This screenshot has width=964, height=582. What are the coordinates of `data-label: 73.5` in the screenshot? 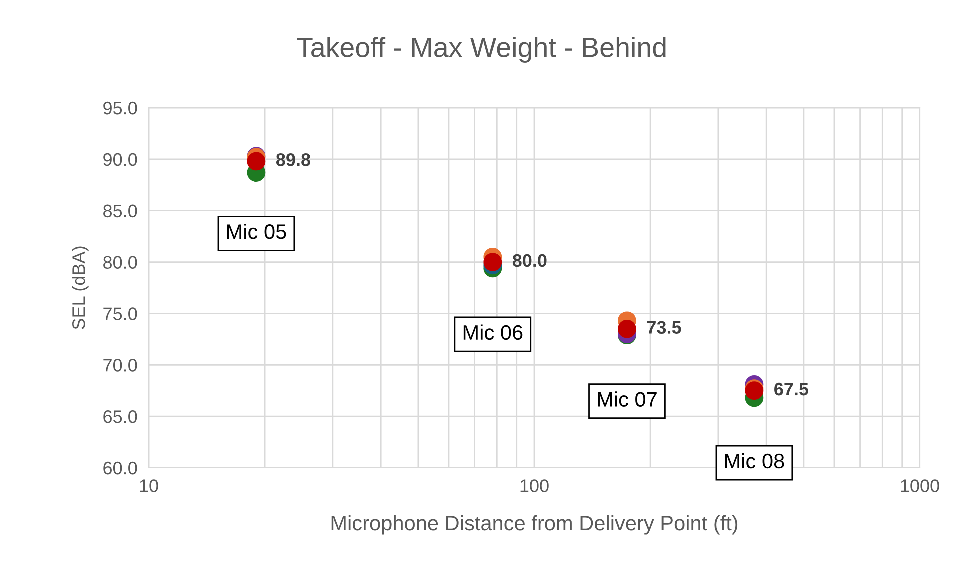 It's located at (664, 327).